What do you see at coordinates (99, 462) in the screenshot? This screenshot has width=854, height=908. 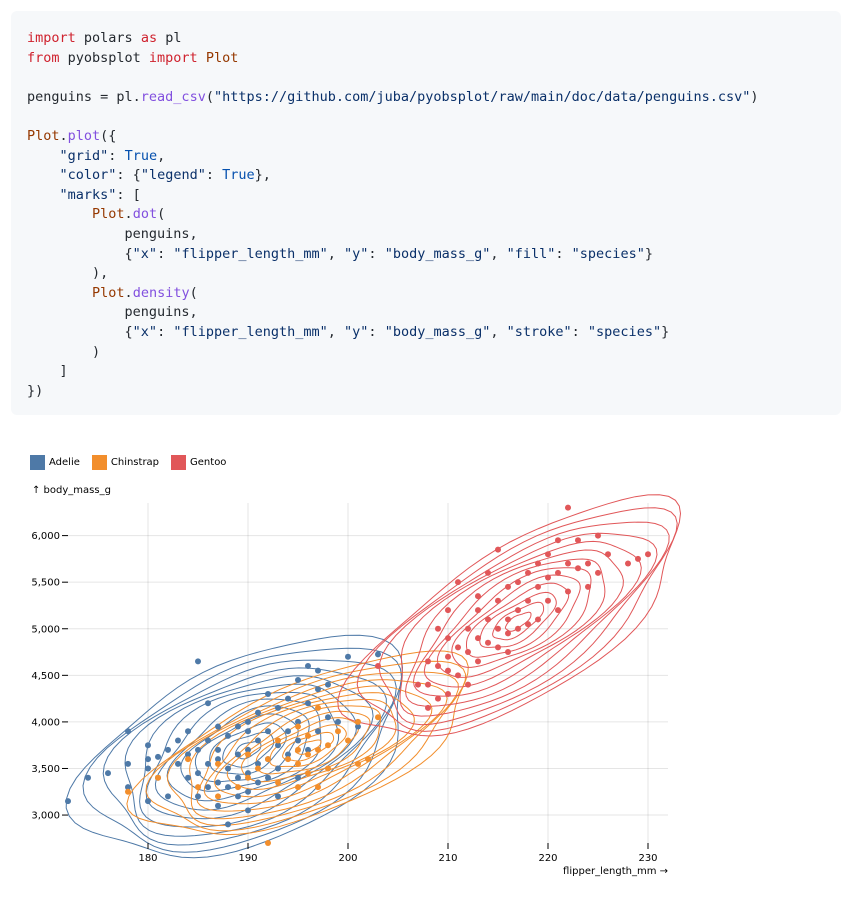 I see `legend-swatch` at bounding box center [99, 462].